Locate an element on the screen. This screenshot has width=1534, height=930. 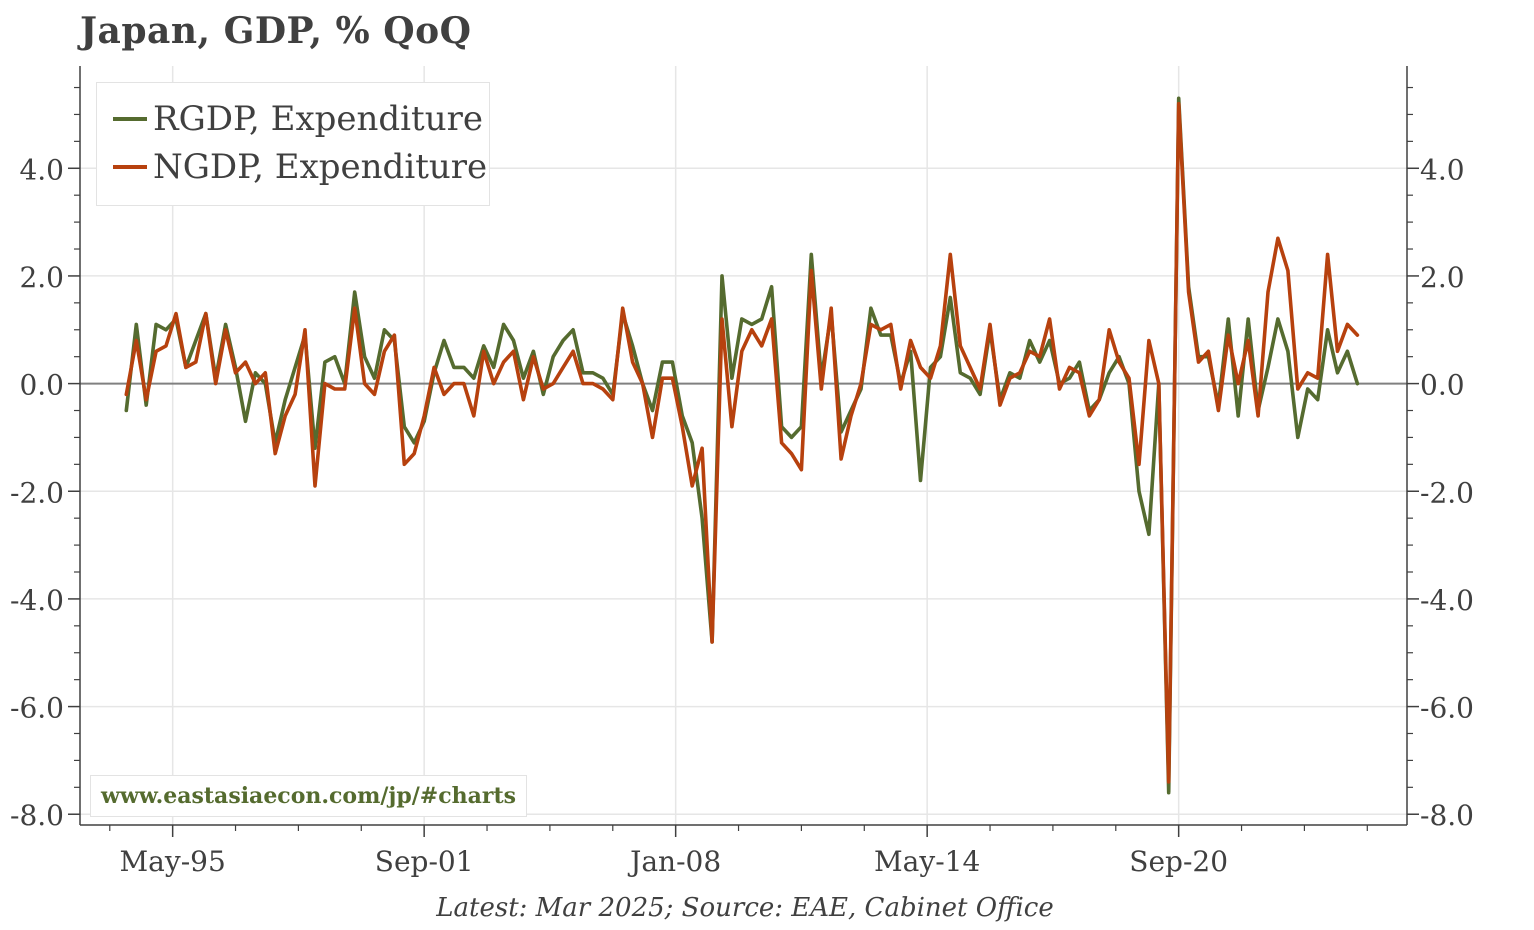
legend-swatch-ngdp is located at coordinates (130, 167).